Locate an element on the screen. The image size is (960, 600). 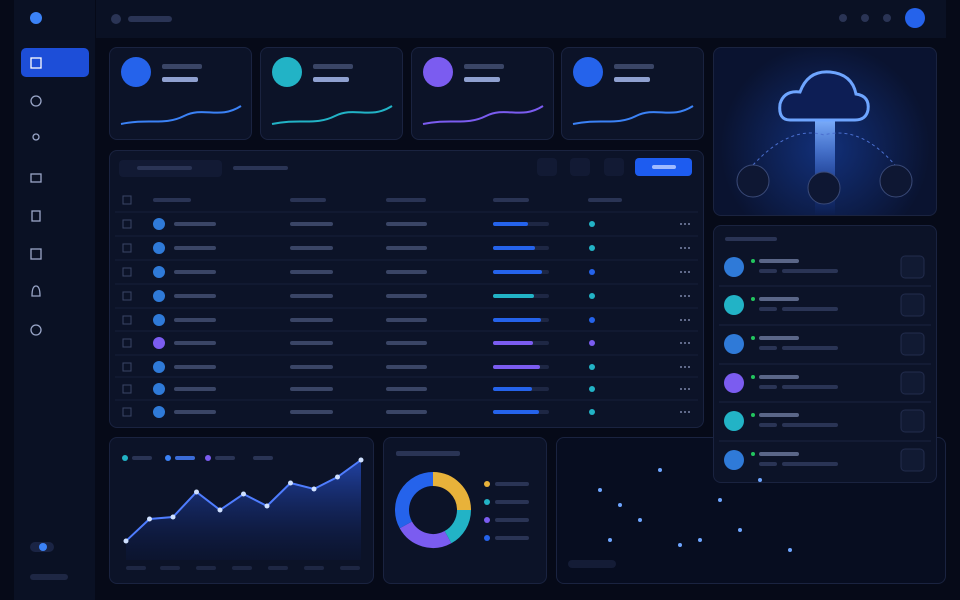
avatar is located at coordinates (915, 18).